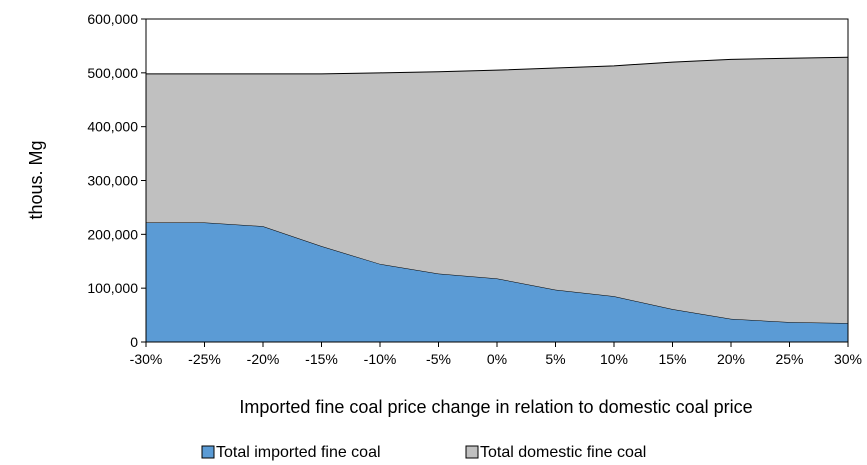 The image size is (867, 465). Describe the element at coordinates (298, 452) in the screenshot. I see `legend-label-imported: Total imported fine coal` at that location.